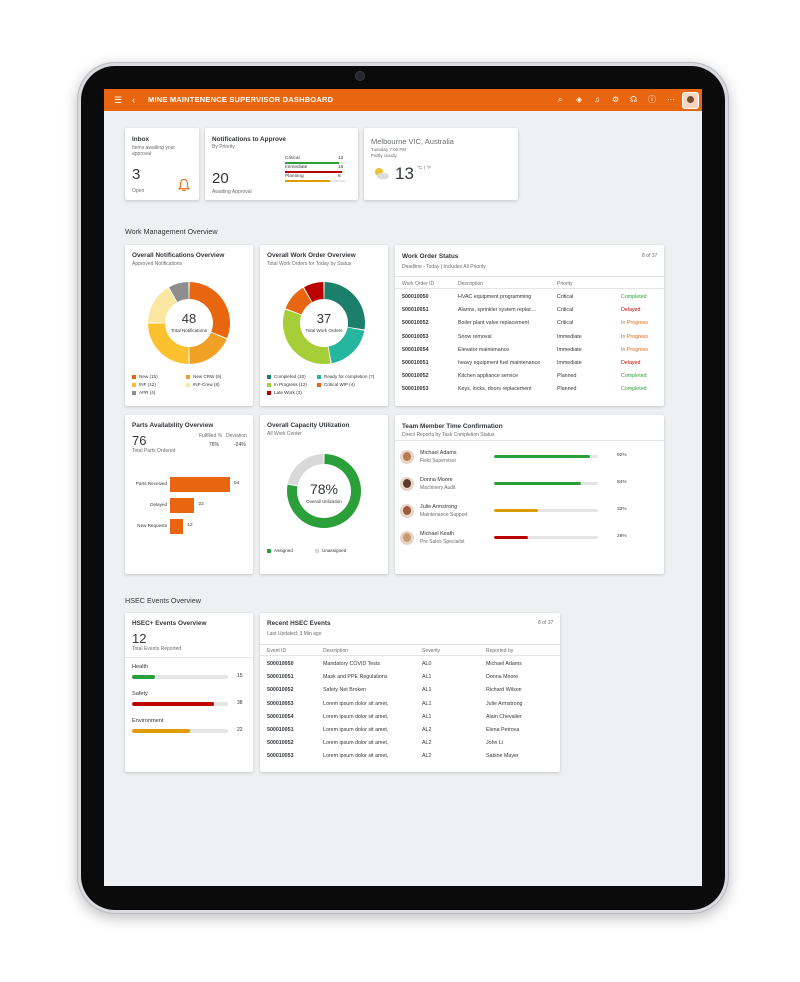  I want to click on location-icon: ◈, so click(579, 99).